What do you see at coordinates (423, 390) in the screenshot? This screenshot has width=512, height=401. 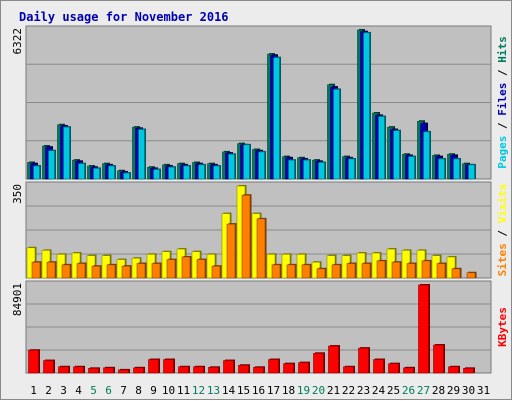 I see `x-tick-label-27: 27` at bounding box center [423, 390].